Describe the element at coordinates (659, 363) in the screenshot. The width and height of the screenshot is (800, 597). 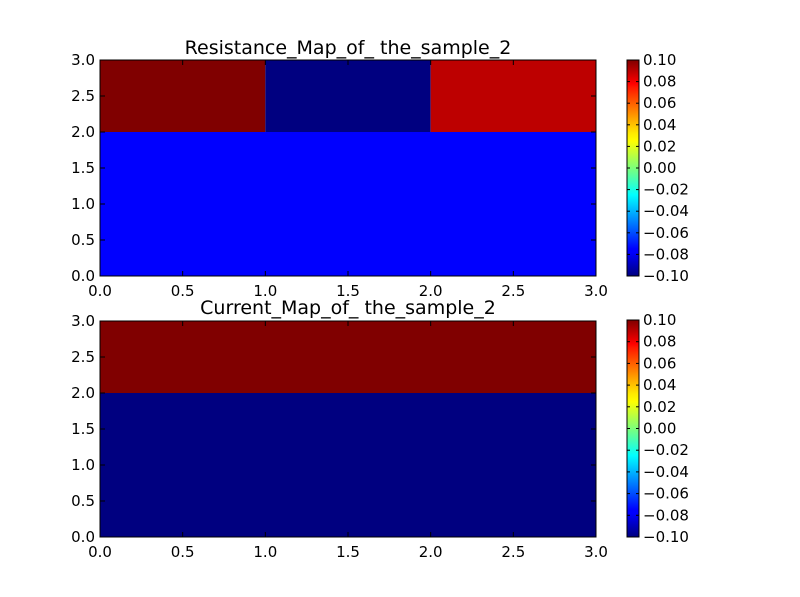
I see `colorbar-tick-label-2-8: 0.06` at that location.